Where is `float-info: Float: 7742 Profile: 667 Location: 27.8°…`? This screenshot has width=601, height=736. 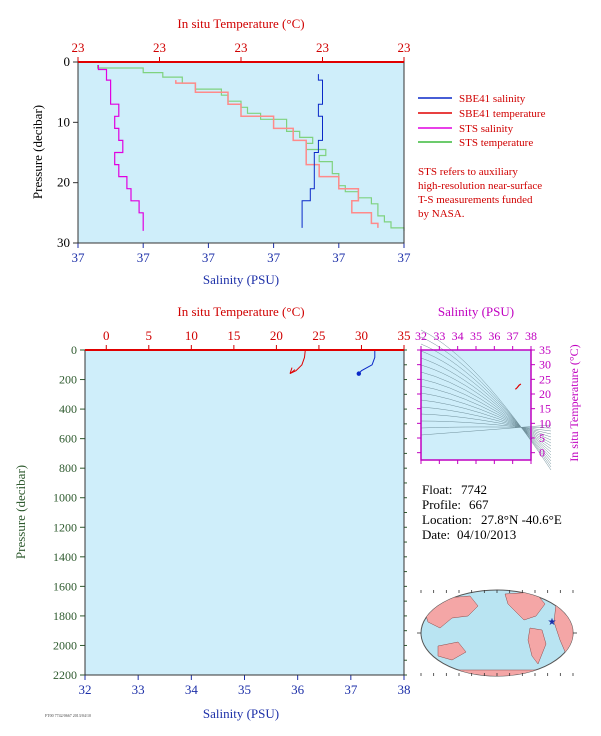 float-info: Float: 7742 Profile: 667 Location: 27.8°… is located at coordinates (492, 512).